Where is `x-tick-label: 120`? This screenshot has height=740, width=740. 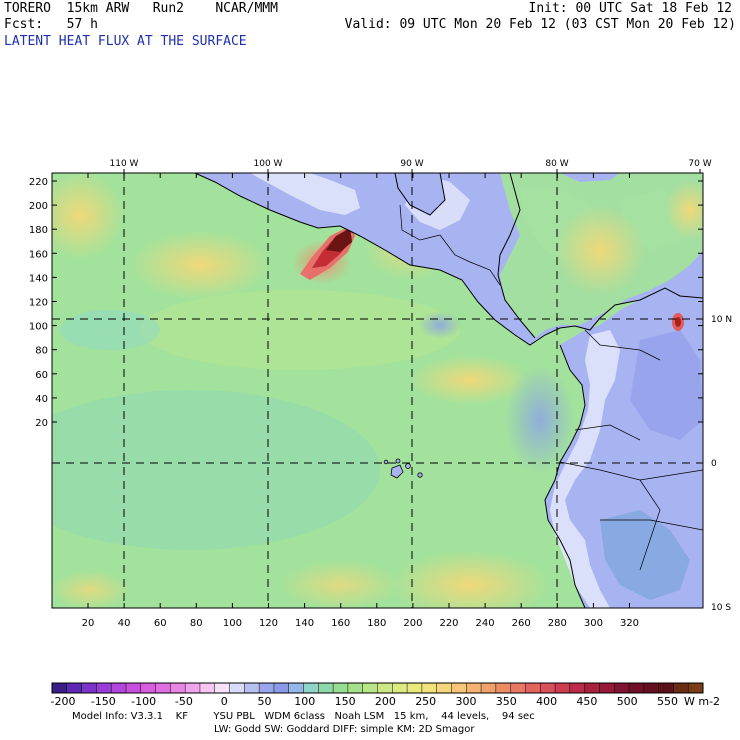
x-tick-label: 120 is located at coordinates (268, 623).